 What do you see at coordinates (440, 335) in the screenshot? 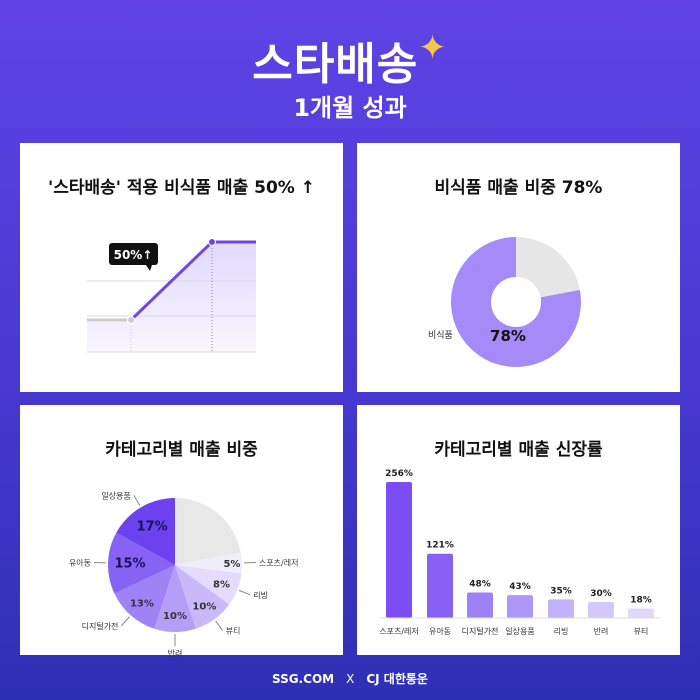
I see `donut-category-label: 비식품` at bounding box center [440, 335].